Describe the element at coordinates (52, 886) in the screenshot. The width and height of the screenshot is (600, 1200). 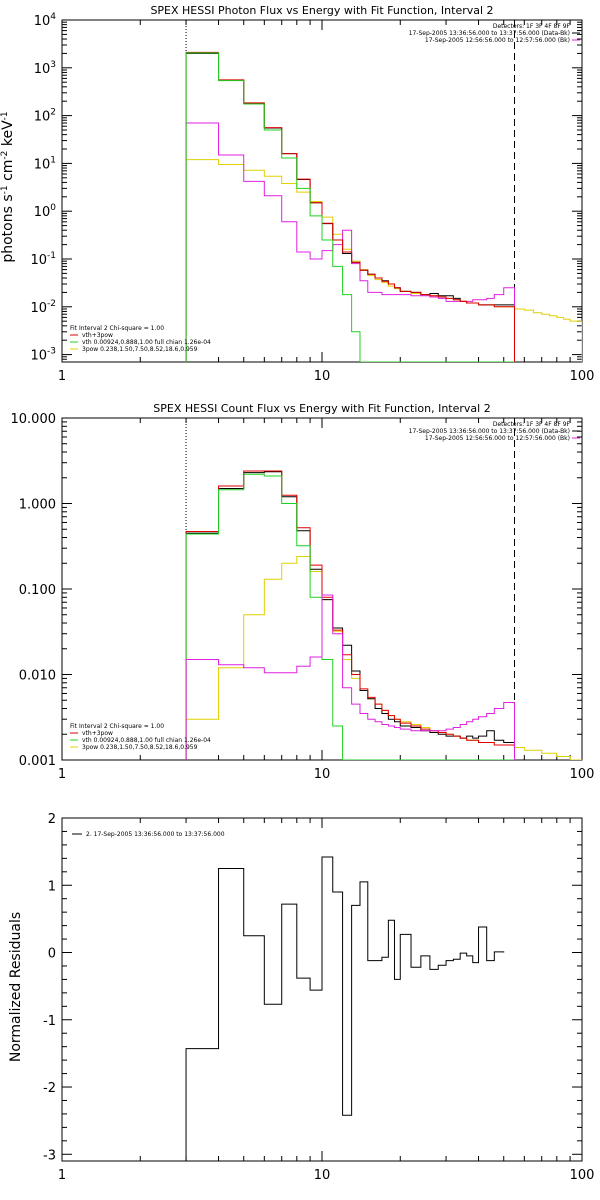
I see `y-tick-label: 1` at that location.